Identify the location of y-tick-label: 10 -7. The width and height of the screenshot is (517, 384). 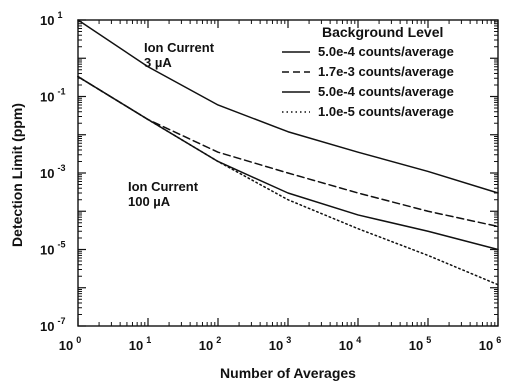
(52, 325).